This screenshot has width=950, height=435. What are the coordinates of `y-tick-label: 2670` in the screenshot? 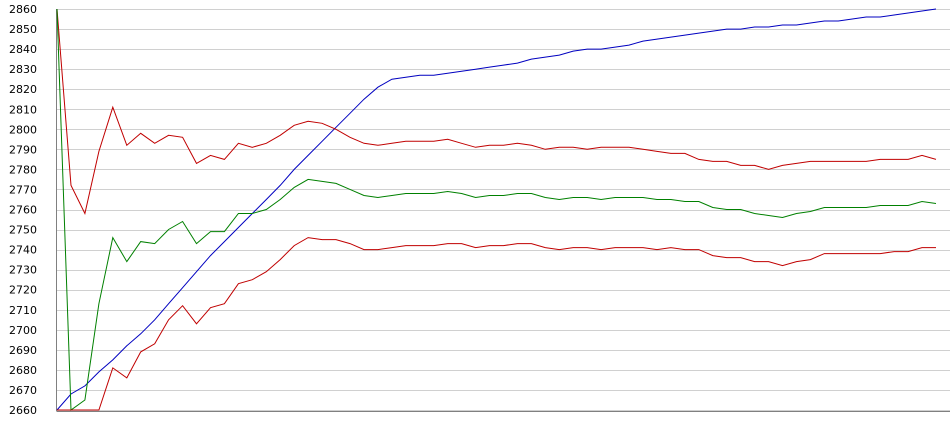 It's located at (23, 390).